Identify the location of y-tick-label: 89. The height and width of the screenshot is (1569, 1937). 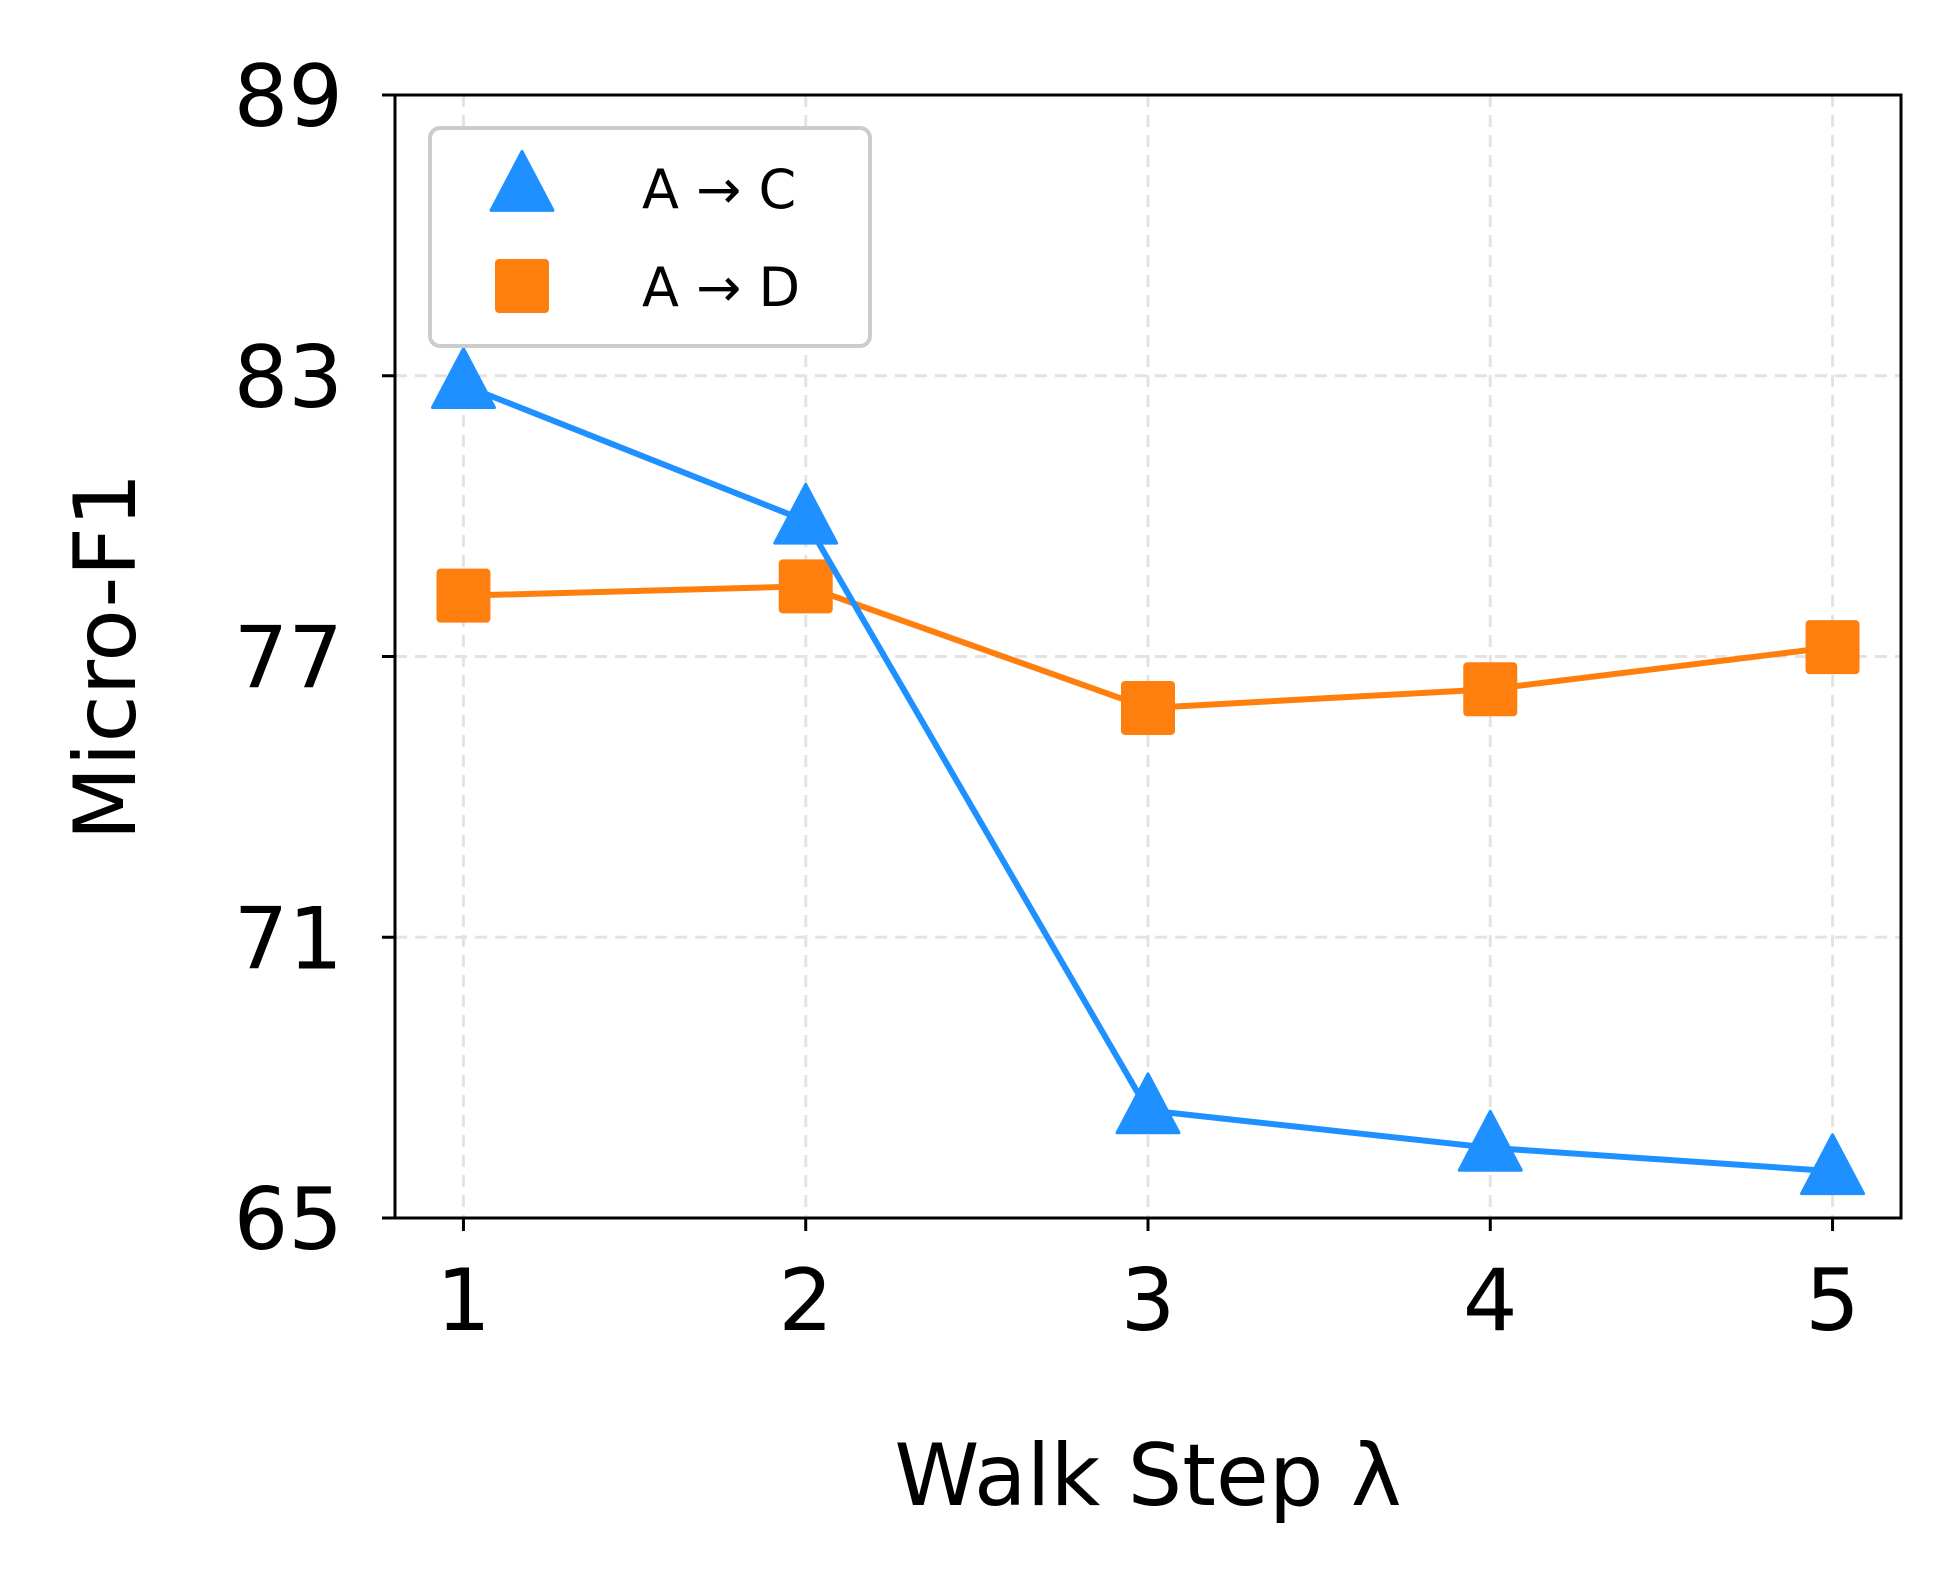
(288, 97).